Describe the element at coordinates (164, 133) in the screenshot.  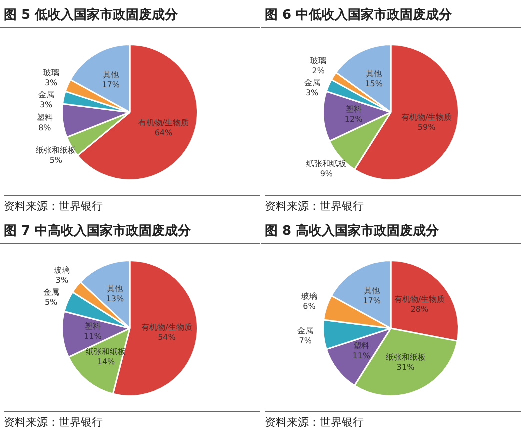
I see `data-label: 64%` at that location.